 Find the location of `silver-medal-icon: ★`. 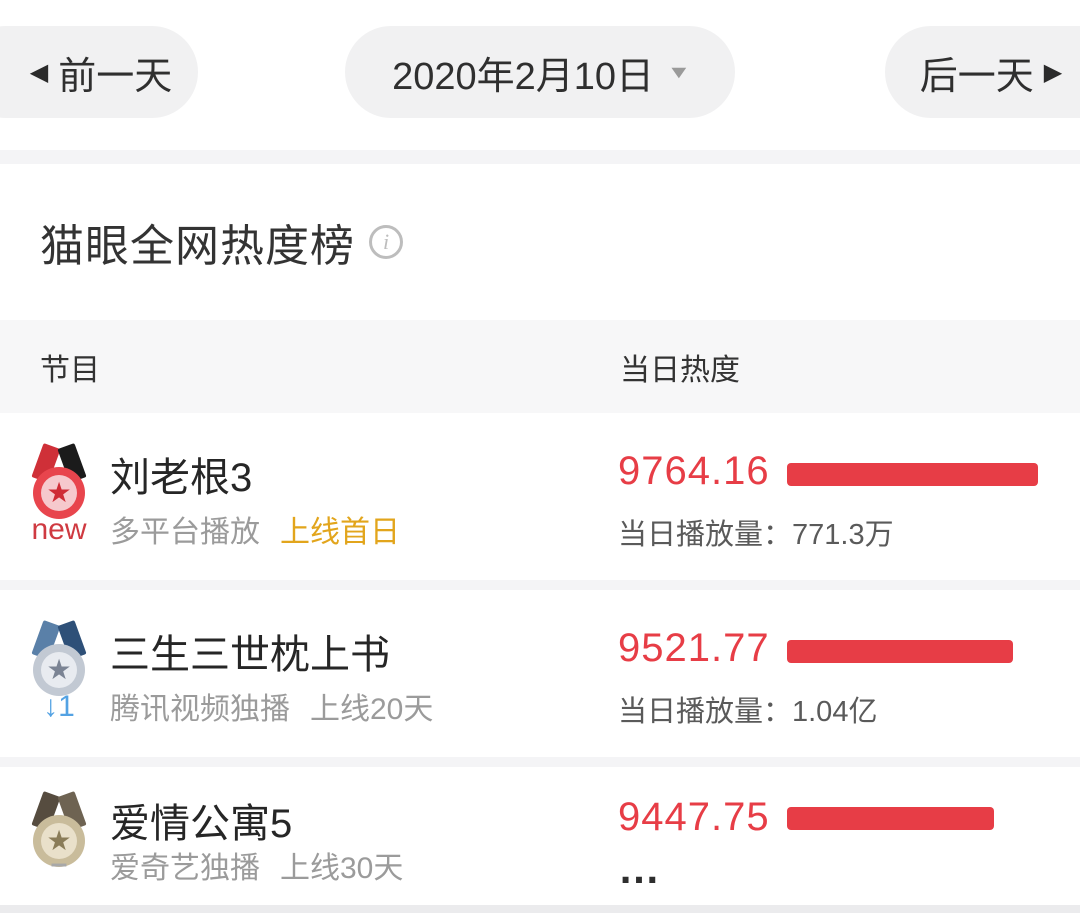

silver-medal-icon: ★ is located at coordinates (59, 660).